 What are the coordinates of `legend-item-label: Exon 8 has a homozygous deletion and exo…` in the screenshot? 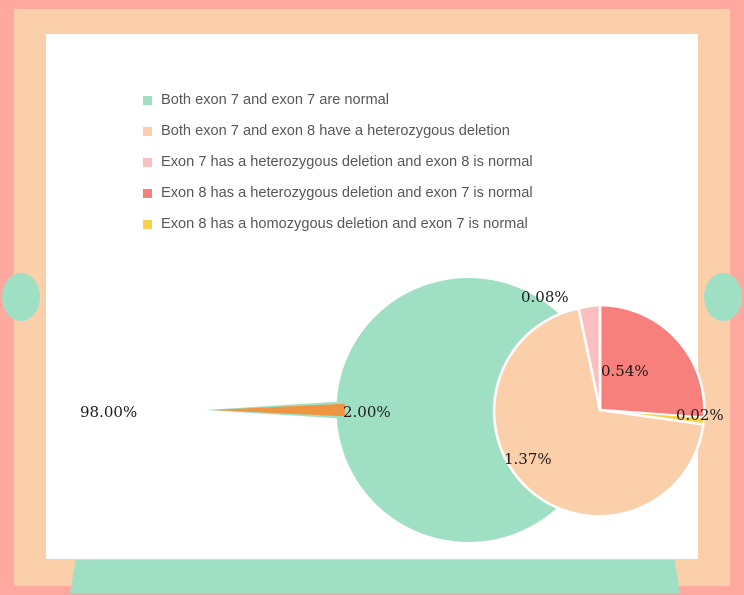 It's located at (344, 224).